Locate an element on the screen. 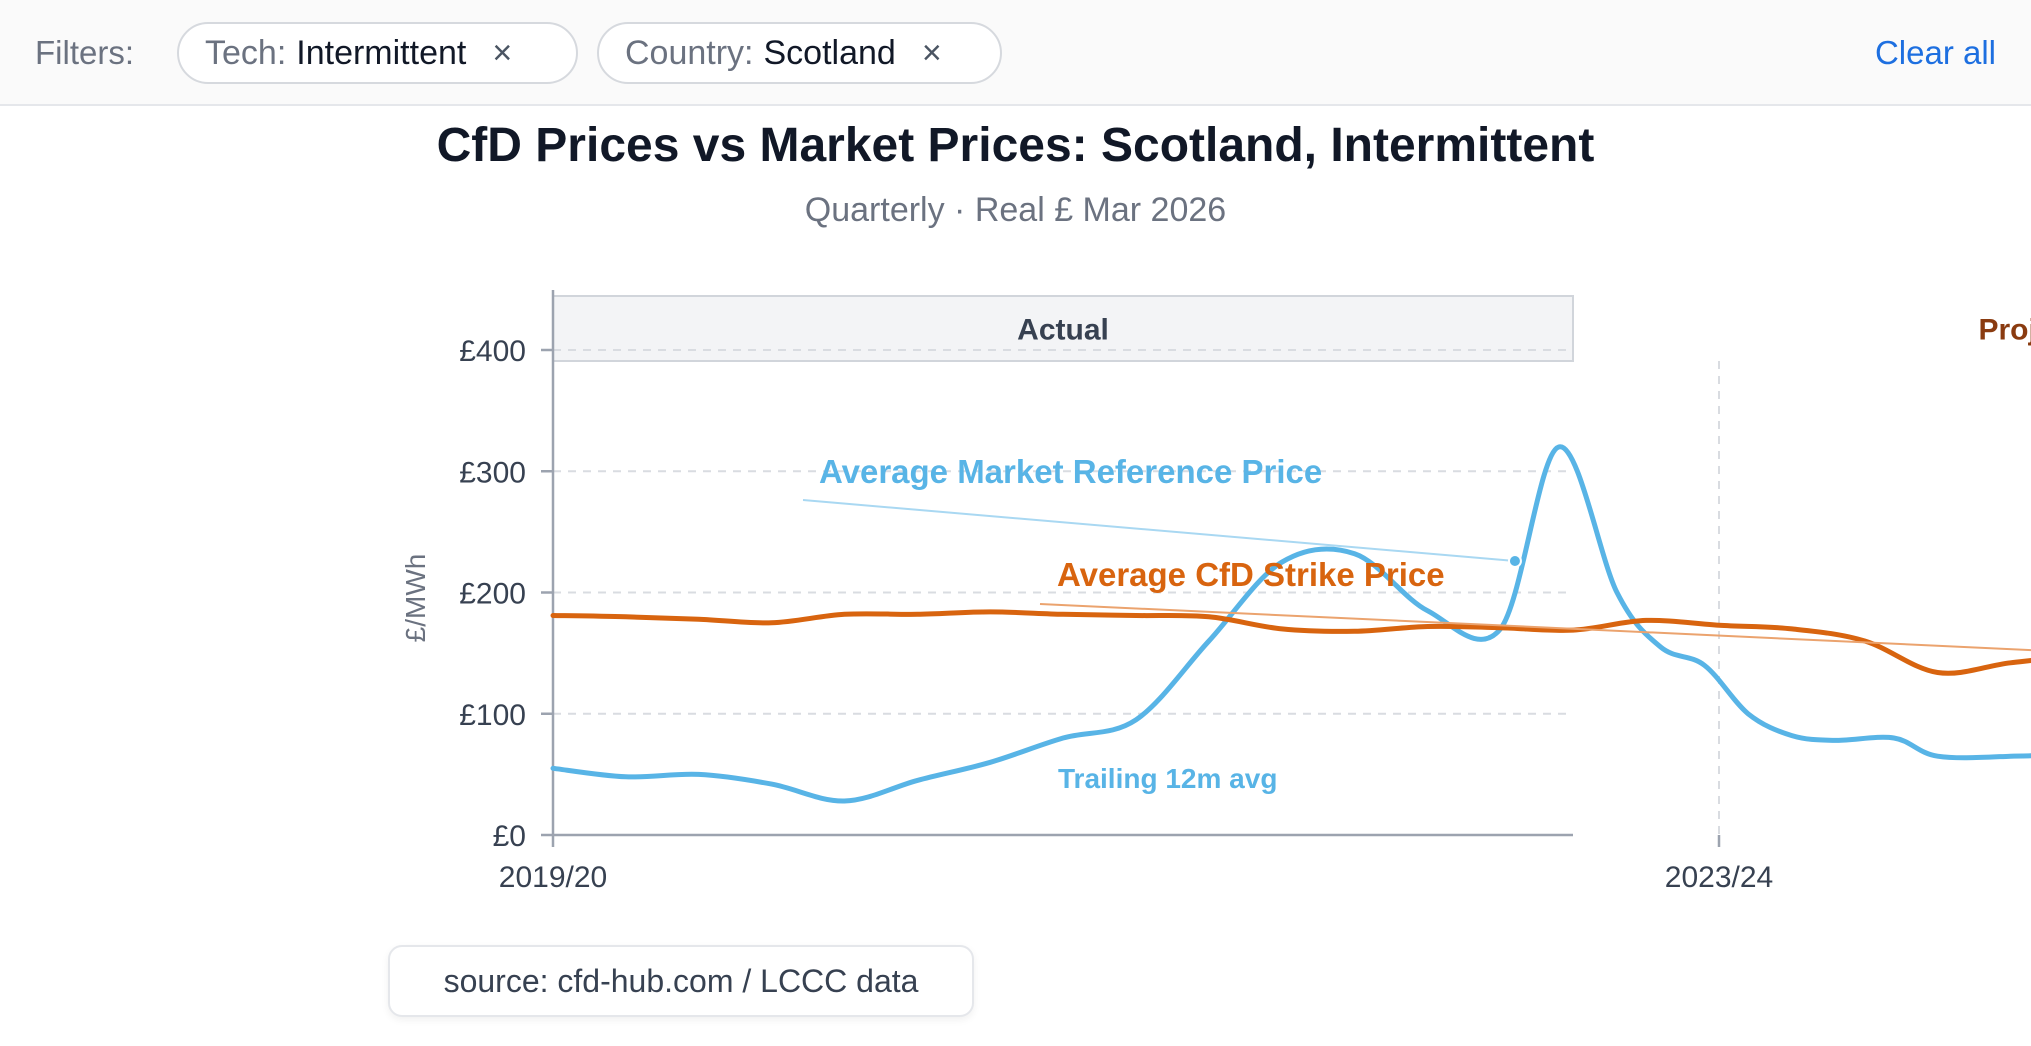  y-tick-label: £100 is located at coordinates (492, 715).